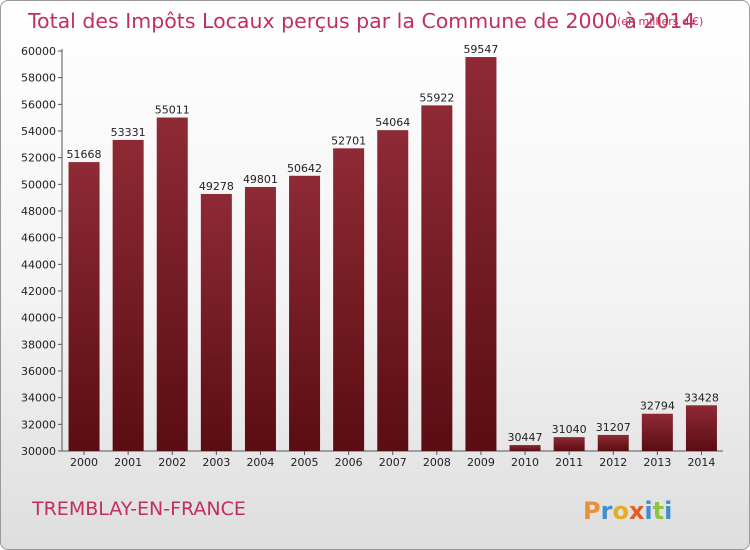 The height and width of the screenshot is (550, 750). Describe the element at coordinates (38, 371) in the screenshot. I see `y-tick-label: 36000` at that location.